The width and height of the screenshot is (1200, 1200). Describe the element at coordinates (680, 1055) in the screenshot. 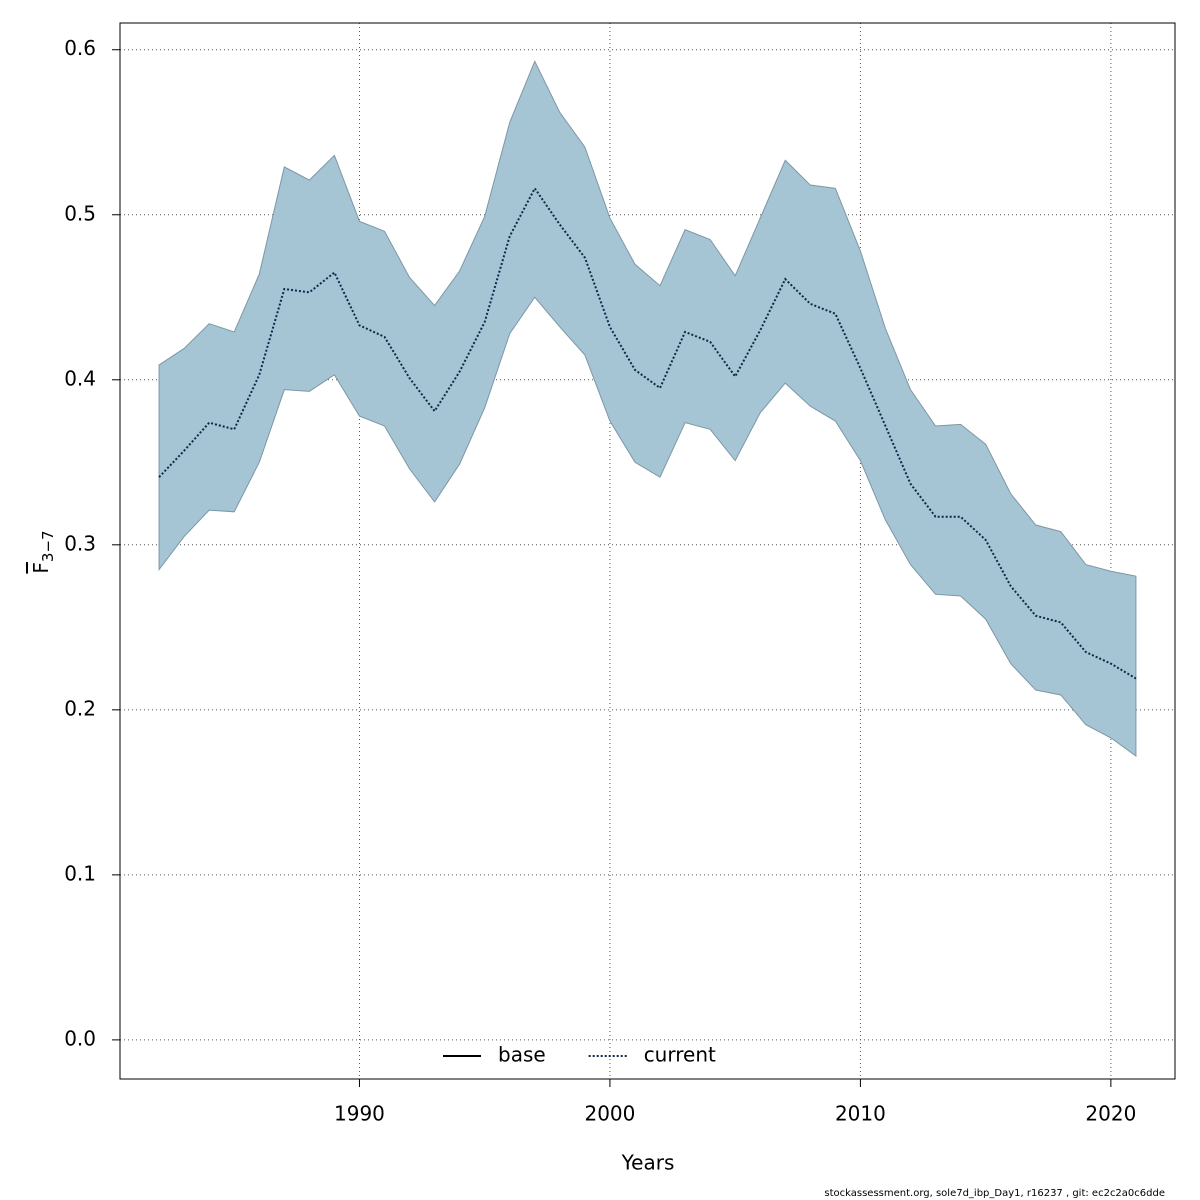

I see `legend-label: current` at that location.